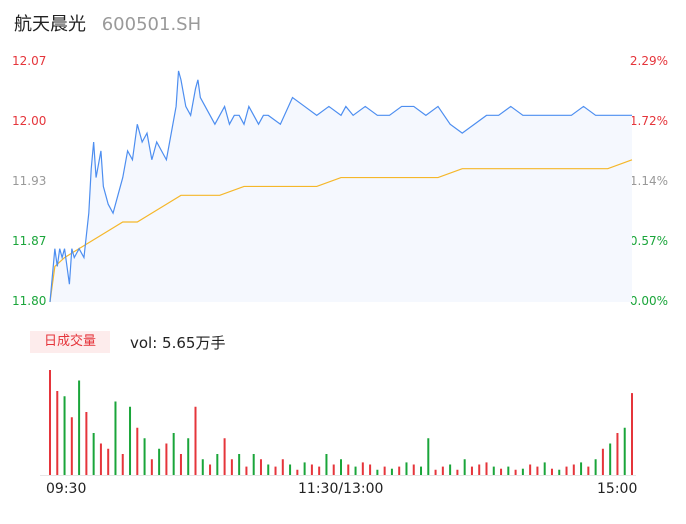  I want to click on y-left-tick: 11.87, so click(29, 241).